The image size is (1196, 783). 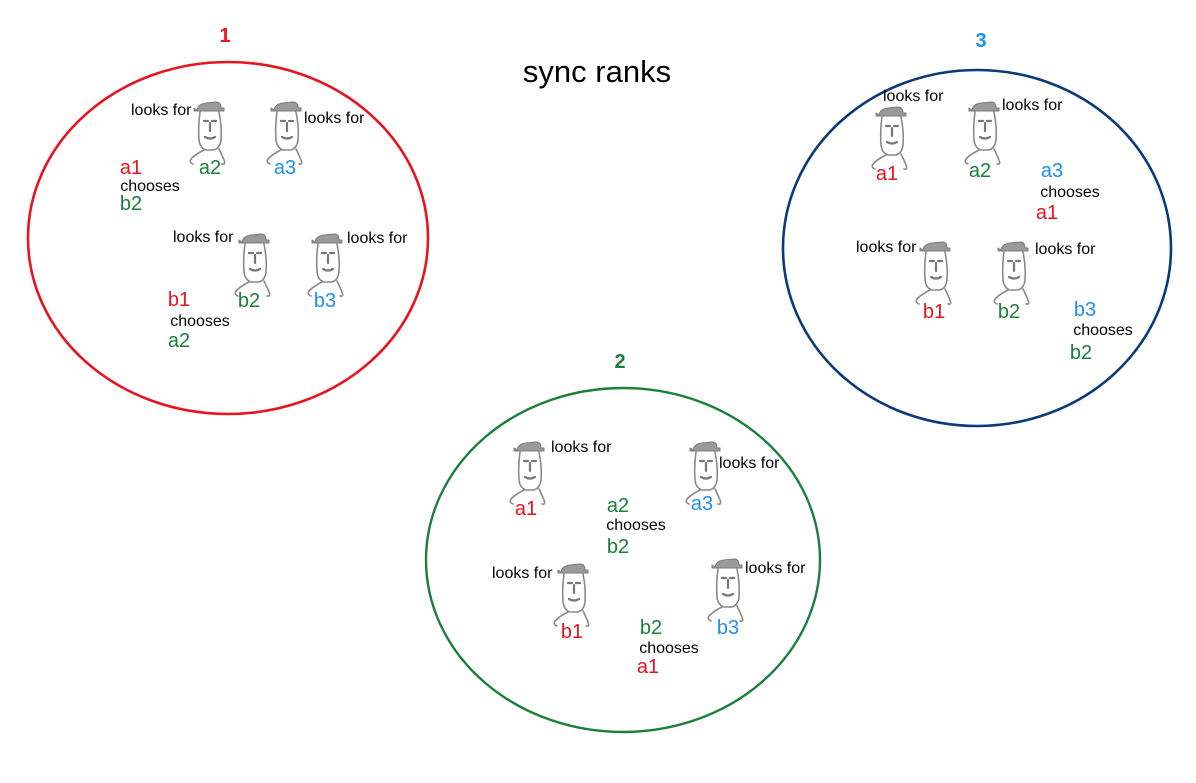 What do you see at coordinates (1085, 310) in the screenshot?
I see `chooser-label: b3` at bounding box center [1085, 310].